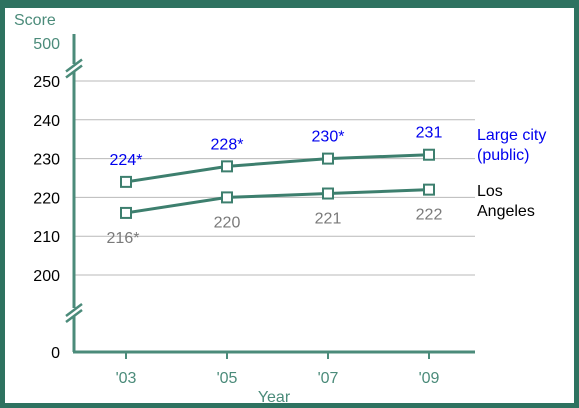 Image resolution: width=579 pixels, height=408 pixels. What do you see at coordinates (328, 137) in the screenshot?
I see `data-label: 230*` at bounding box center [328, 137].